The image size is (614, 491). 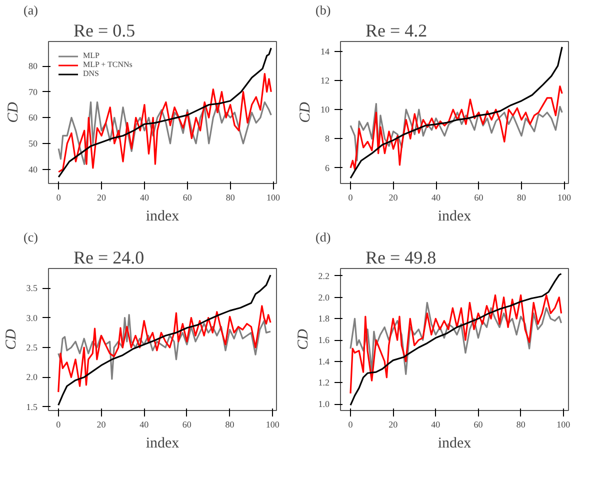 What do you see at coordinates (324, 383) in the screenshot?
I see `y-tick-label: 1.2` at bounding box center [324, 383].